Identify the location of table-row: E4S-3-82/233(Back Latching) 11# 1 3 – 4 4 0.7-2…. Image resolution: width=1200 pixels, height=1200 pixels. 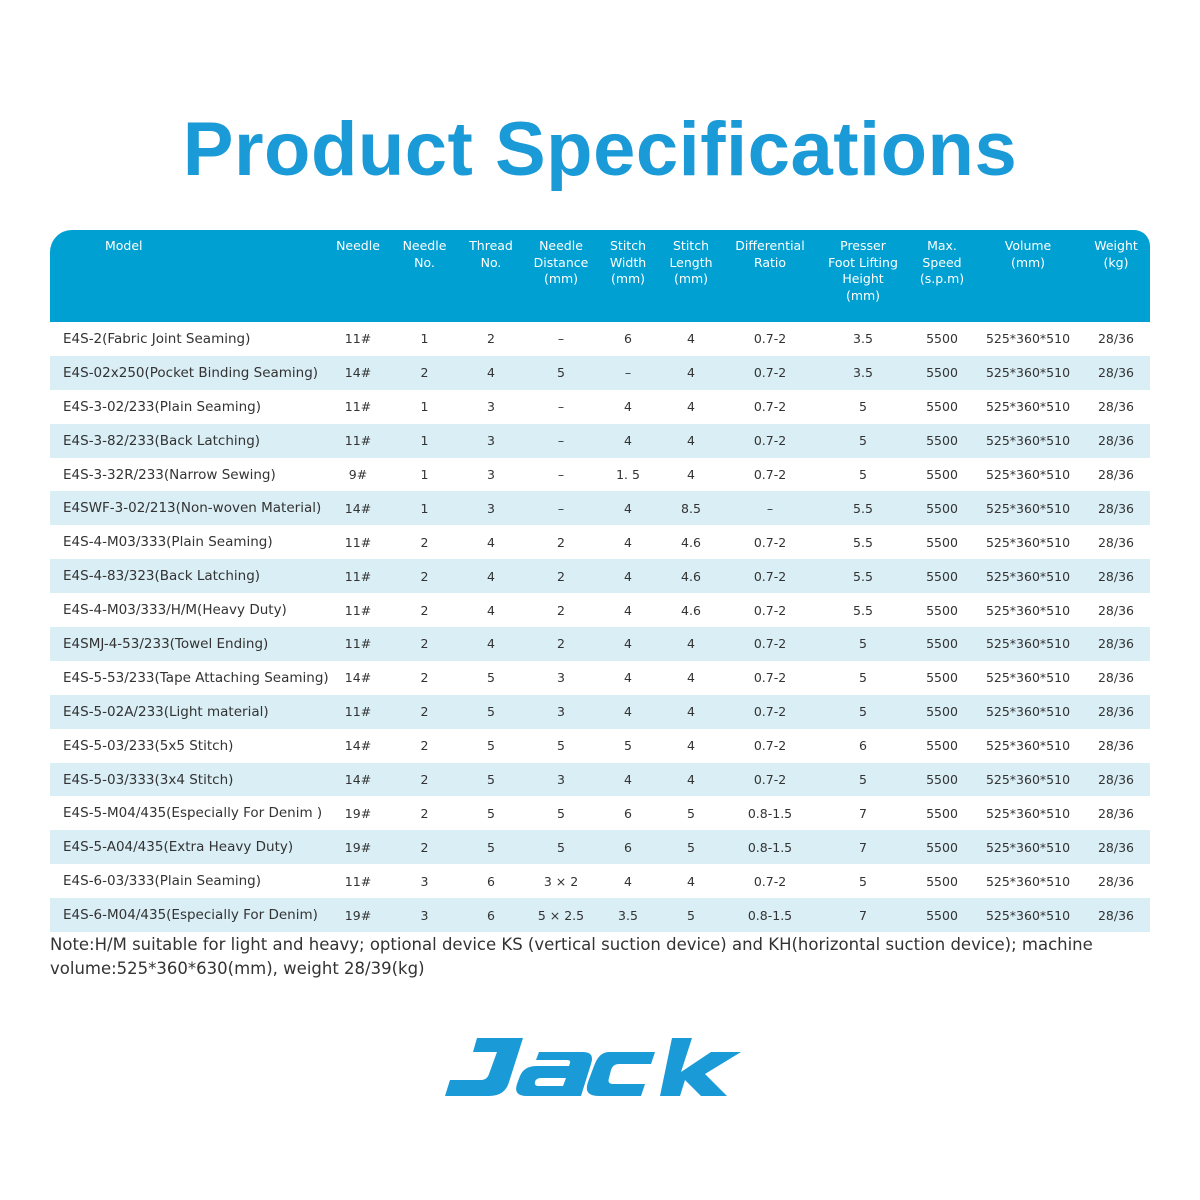
(600, 440).